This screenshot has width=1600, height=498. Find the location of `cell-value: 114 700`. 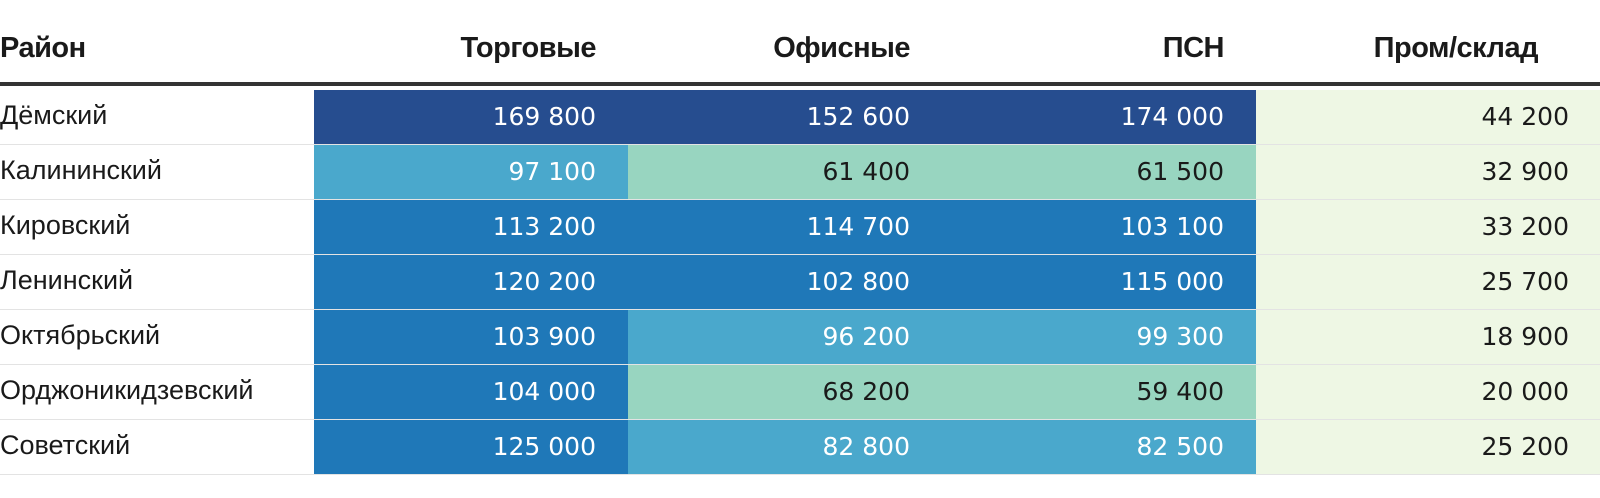

cell-value: 114 700 is located at coordinates (858, 226).